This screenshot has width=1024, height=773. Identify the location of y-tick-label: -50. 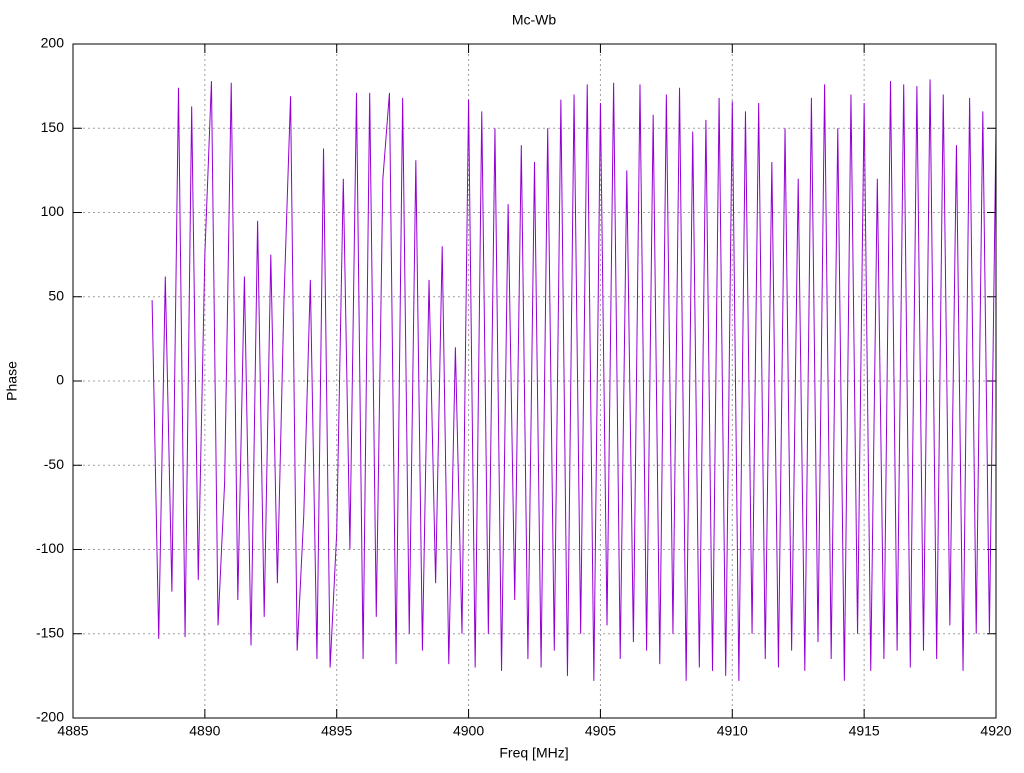
(54, 464).